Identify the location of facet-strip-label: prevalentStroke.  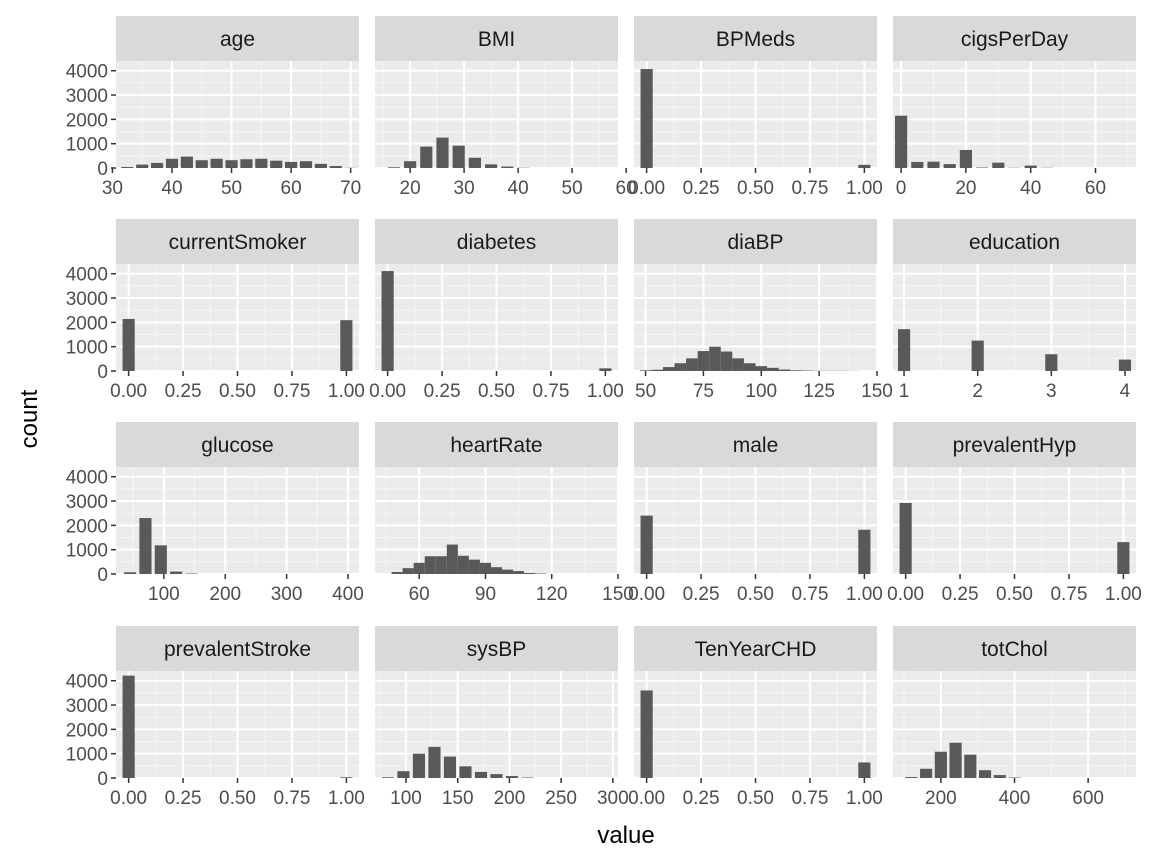
(237, 649).